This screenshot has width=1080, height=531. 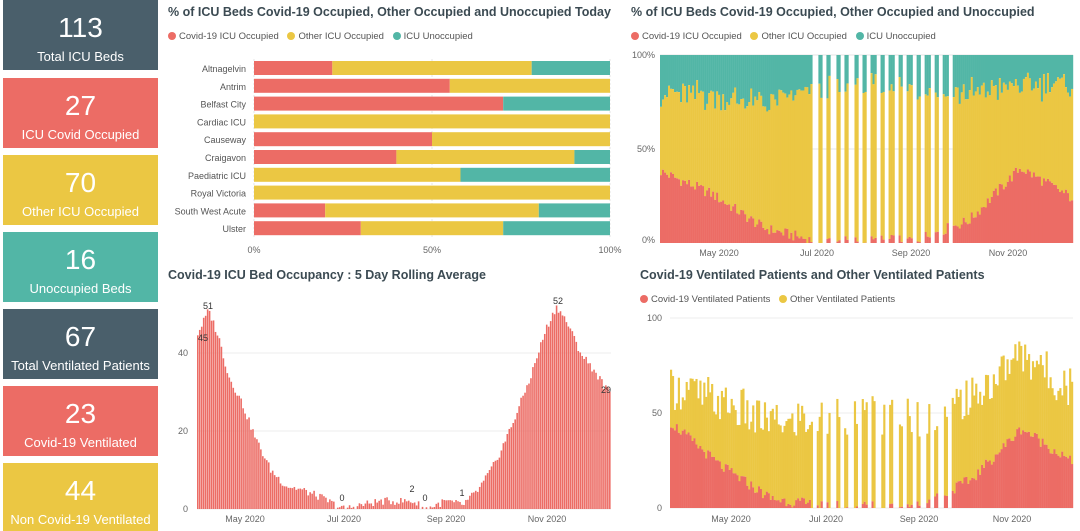 What do you see at coordinates (692, 36) in the screenshot?
I see `legend-label-covid: Covid-19 ICU Occupied` at bounding box center [692, 36].